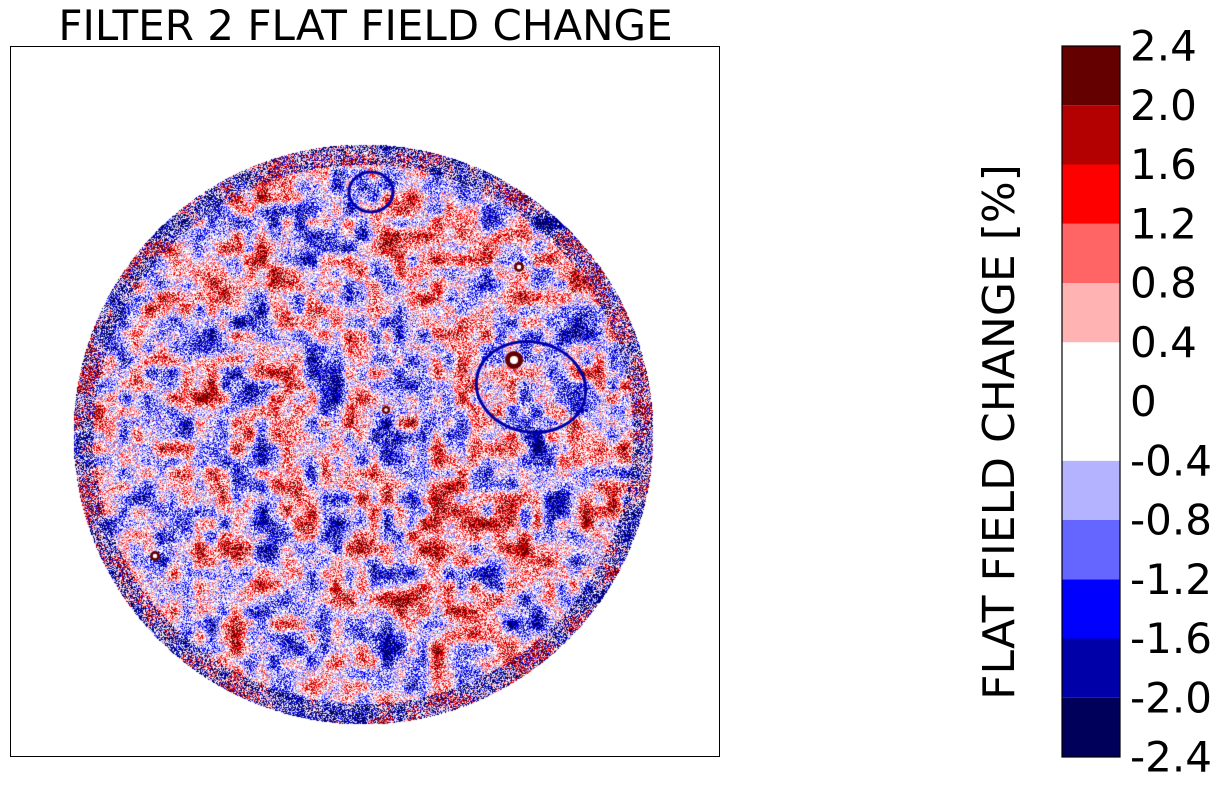 The height and width of the screenshot is (785, 1219). Describe the element at coordinates (1163, 105) in the screenshot. I see `colorbar-tick-label: 2.0` at that location.